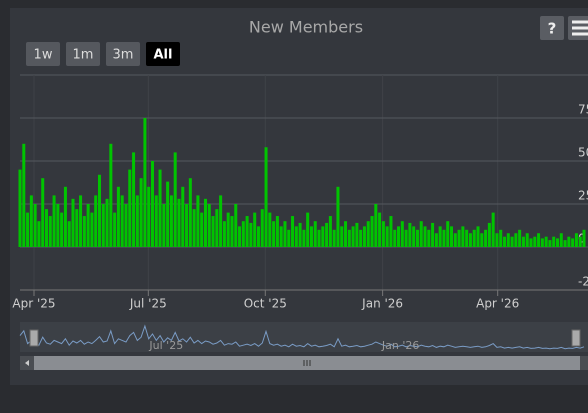  I want to click on help-button-bg, so click(552, 28).